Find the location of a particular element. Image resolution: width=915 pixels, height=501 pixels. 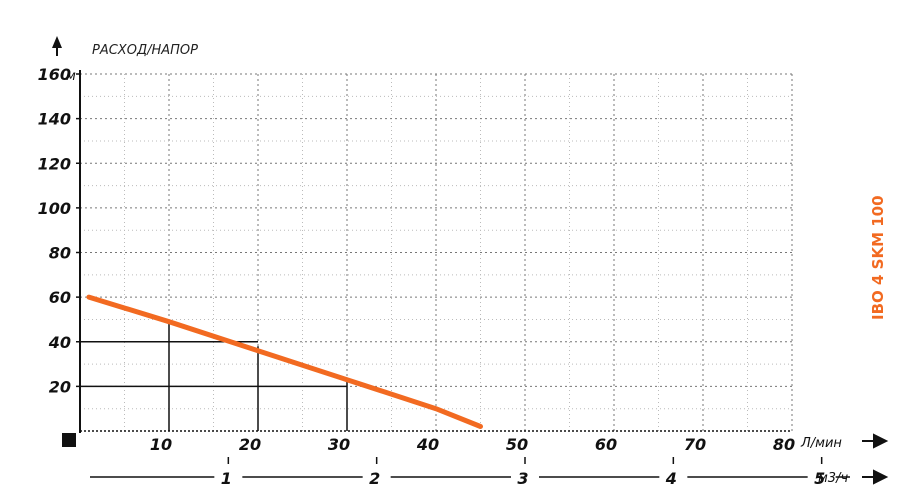

x-tick-label: 20 is located at coordinates (250, 444).